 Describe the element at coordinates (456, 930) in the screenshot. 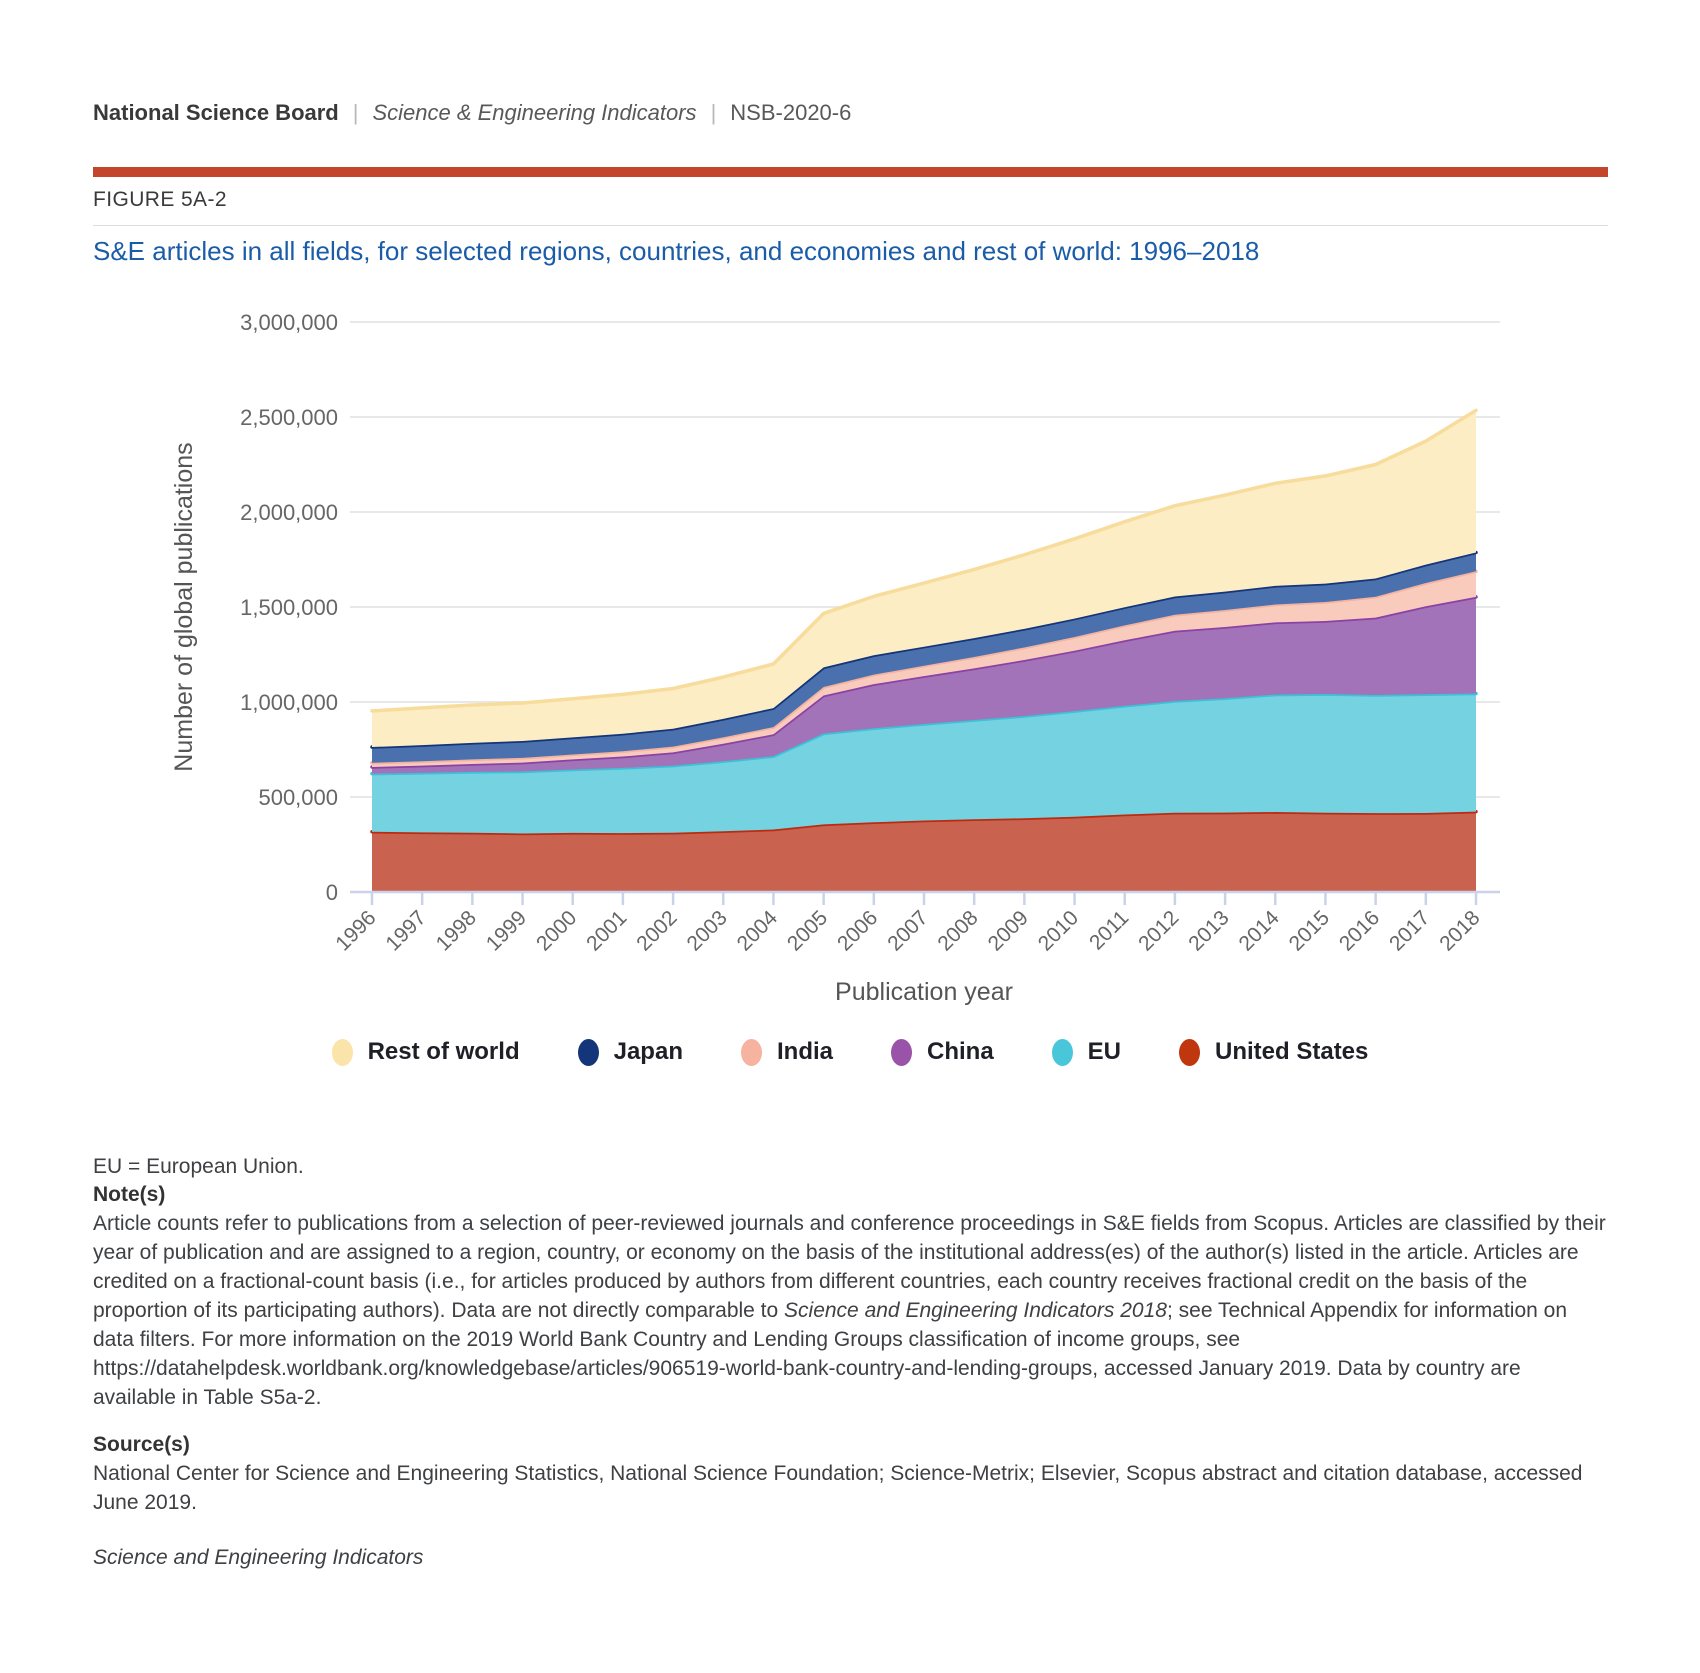

I see `x-tick-label: 1998` at that location.